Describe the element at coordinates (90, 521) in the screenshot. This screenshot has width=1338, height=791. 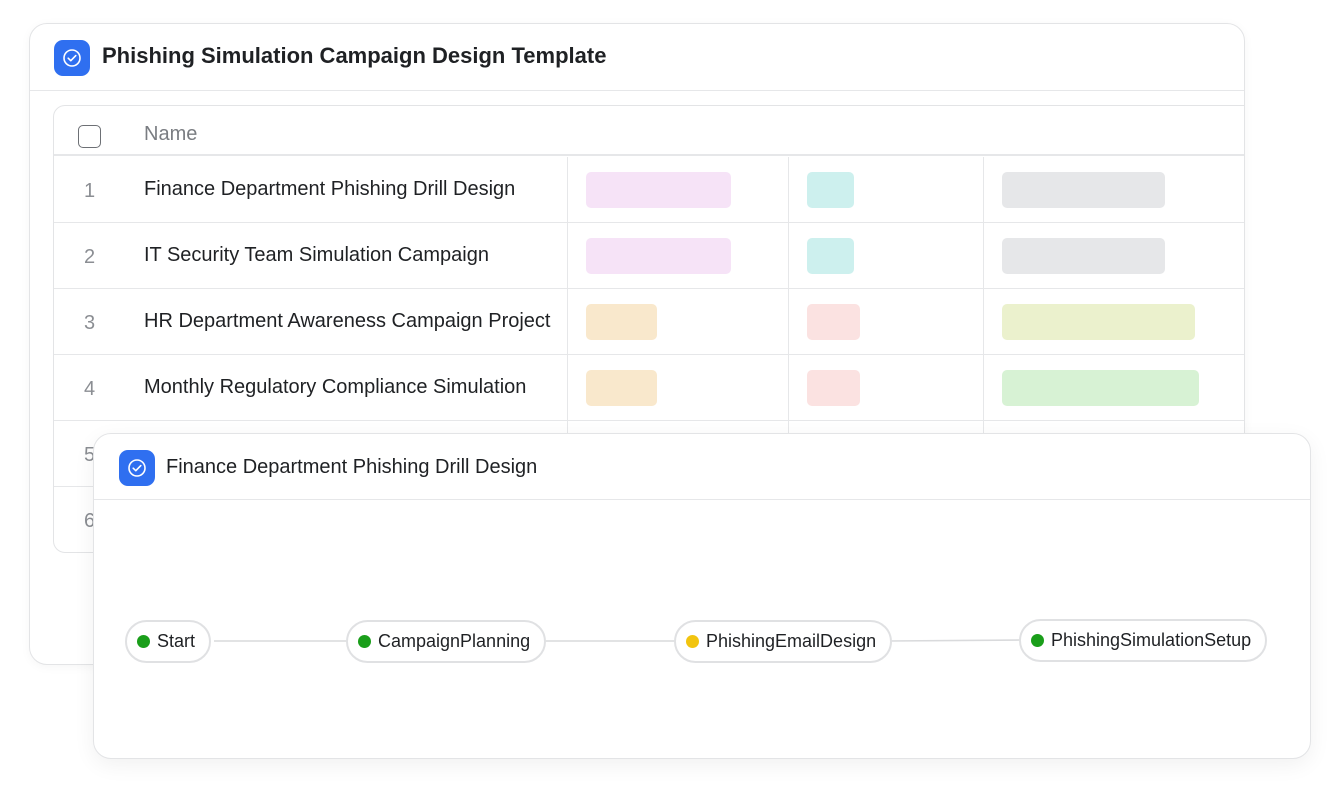
I see `row-number: 6` at that location.